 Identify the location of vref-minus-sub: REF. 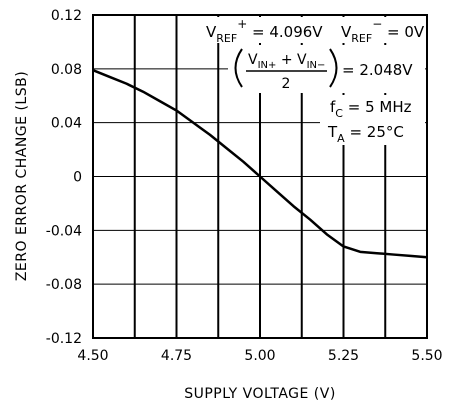
(361, 38).